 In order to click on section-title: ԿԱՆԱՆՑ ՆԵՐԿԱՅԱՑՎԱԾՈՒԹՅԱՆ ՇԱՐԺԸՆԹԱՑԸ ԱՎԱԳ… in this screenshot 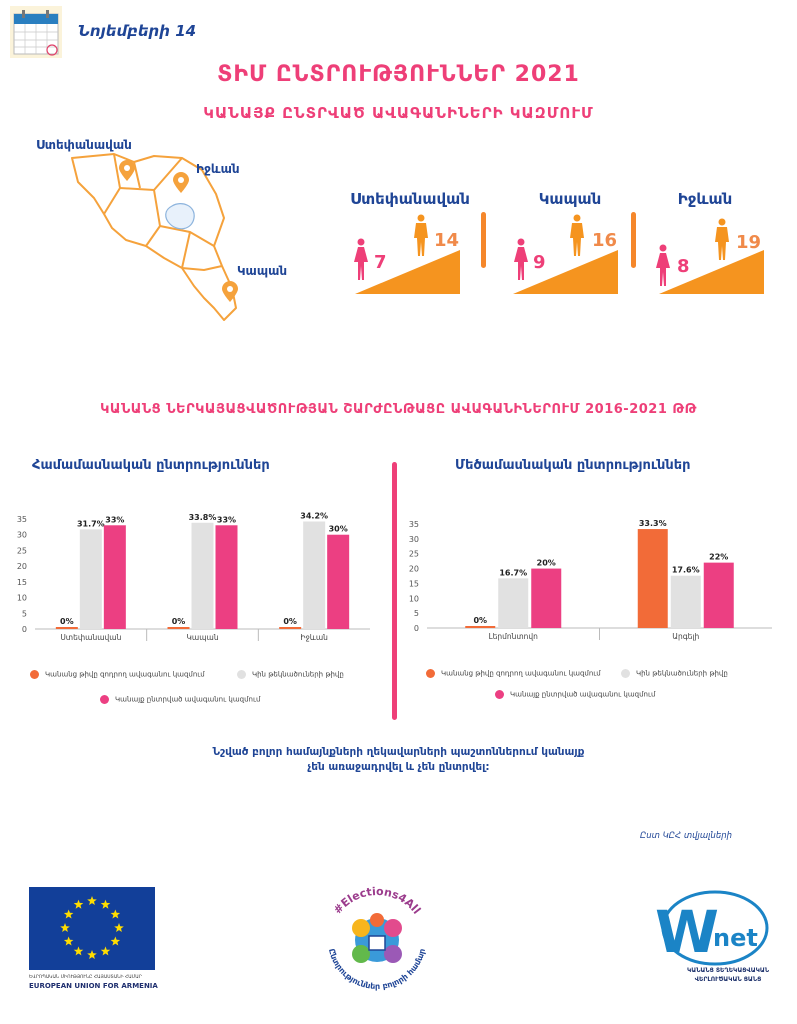, I will do `click(398, 409)`.